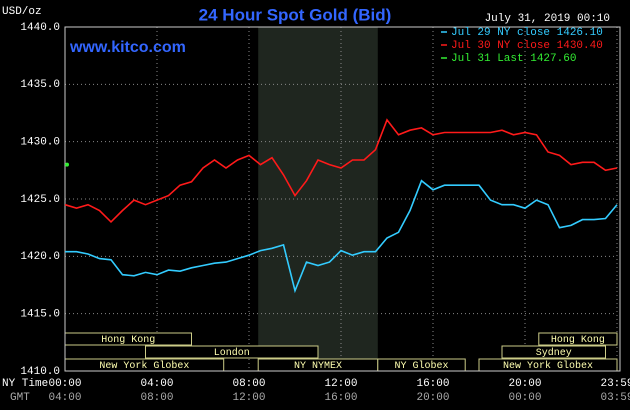 The height and width of the screenshot is (410, 630). What do you see at coordinates (40, 28) in the screenshot?
I see `y-tick-label: 1440.0` at bounding box center [40, 28].